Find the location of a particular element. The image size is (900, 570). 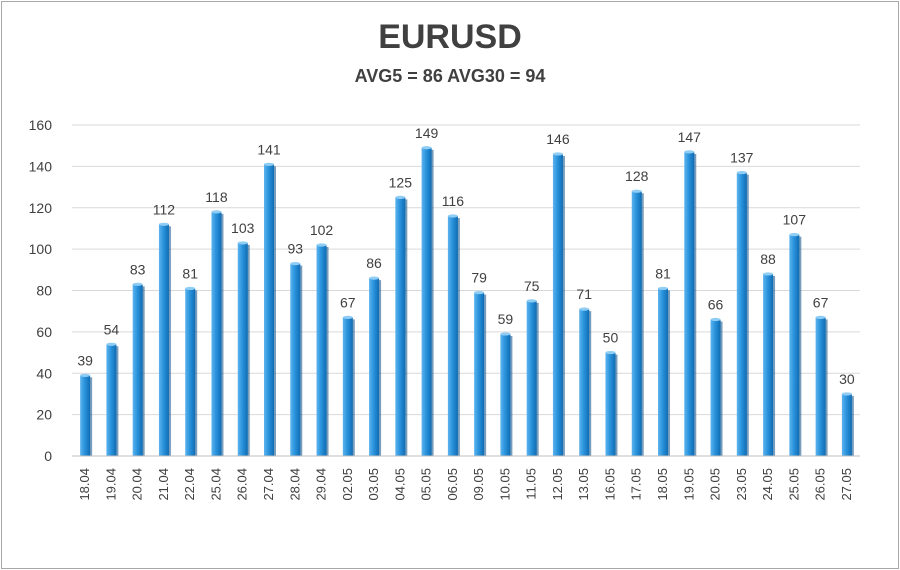

data-label: 39 is located at coordinates (85, 360).